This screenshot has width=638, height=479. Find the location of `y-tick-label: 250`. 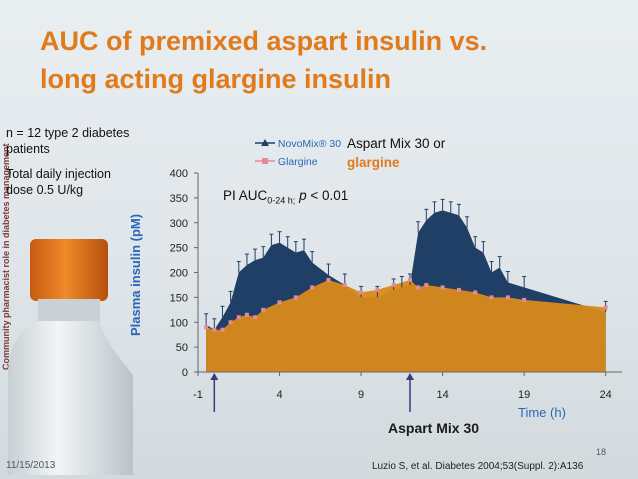

y-tick-label: 250 is located at coordinates (179, 249).